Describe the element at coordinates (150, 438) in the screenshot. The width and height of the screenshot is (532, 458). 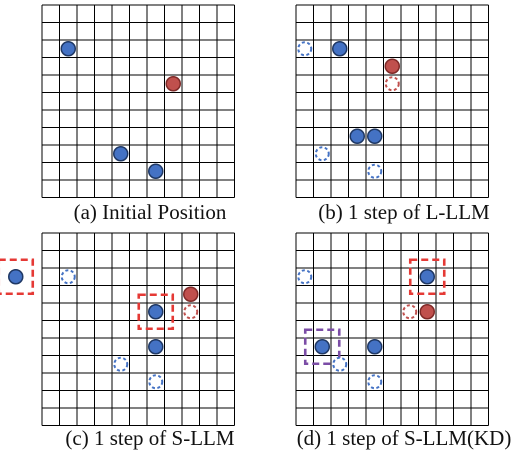
I see `caption-panel-c: (c) 1 step of S-LLM` at that location.